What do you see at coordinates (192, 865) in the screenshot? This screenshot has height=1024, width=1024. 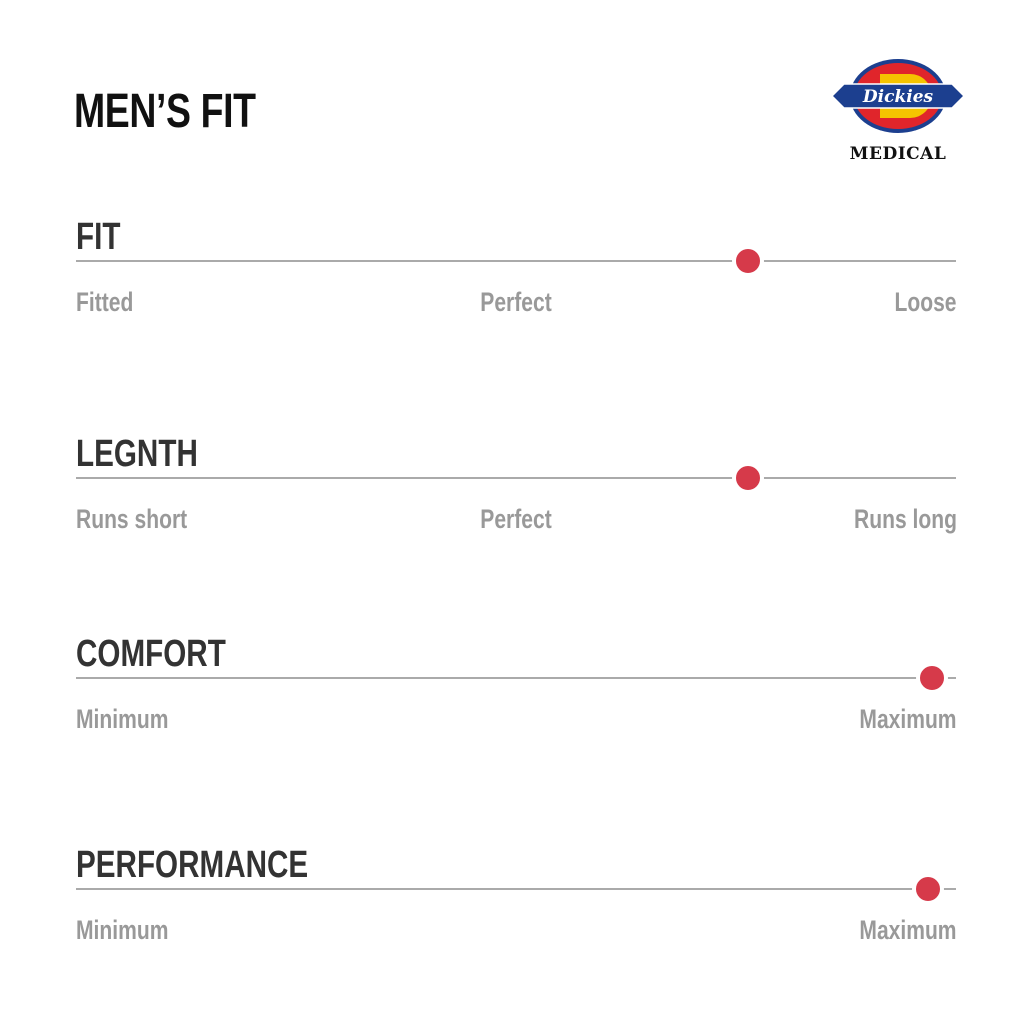 I see `section-title: PERFORMANCE` at bounding box center [192, 865].